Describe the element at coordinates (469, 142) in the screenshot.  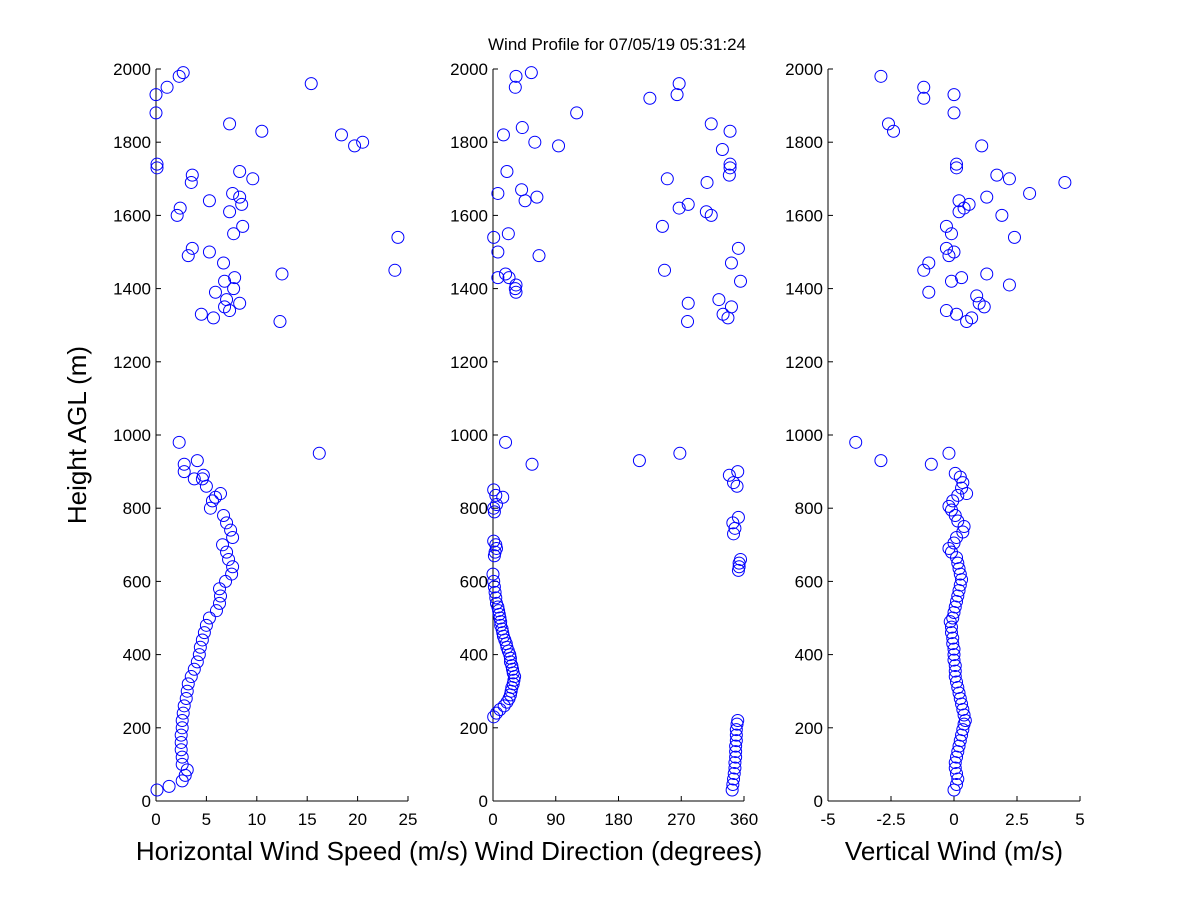
I see `y-tick-label: 1800` at that location.